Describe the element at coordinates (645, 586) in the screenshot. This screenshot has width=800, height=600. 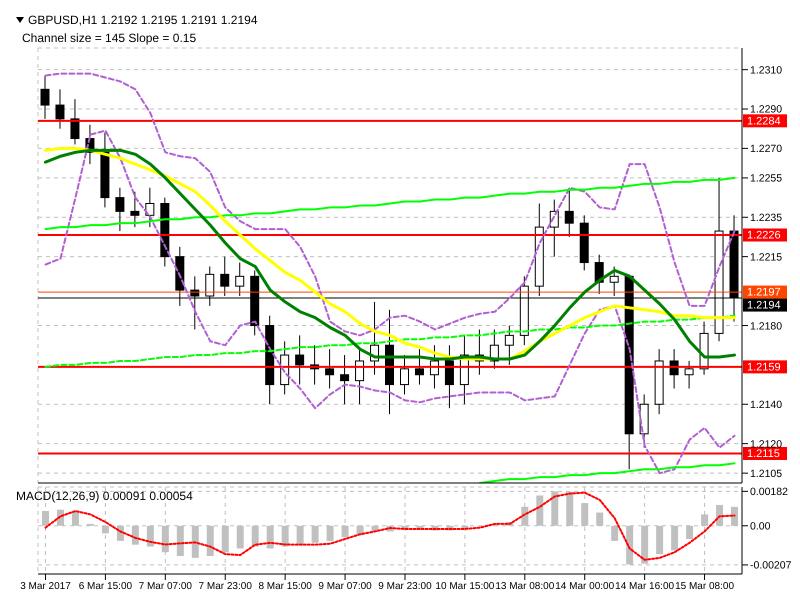
I see `x-tick-label: 14 Mar 16:00` at that location.